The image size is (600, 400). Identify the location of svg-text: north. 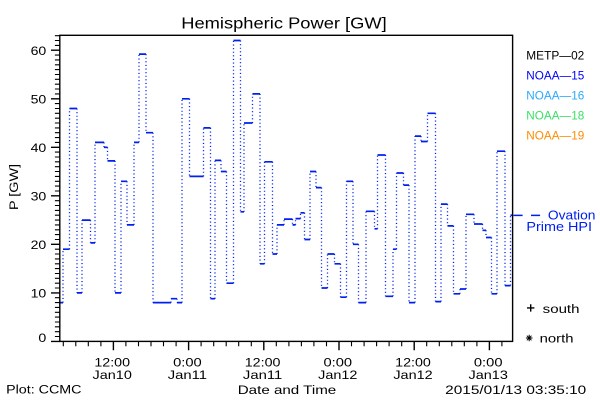
(557, 339).